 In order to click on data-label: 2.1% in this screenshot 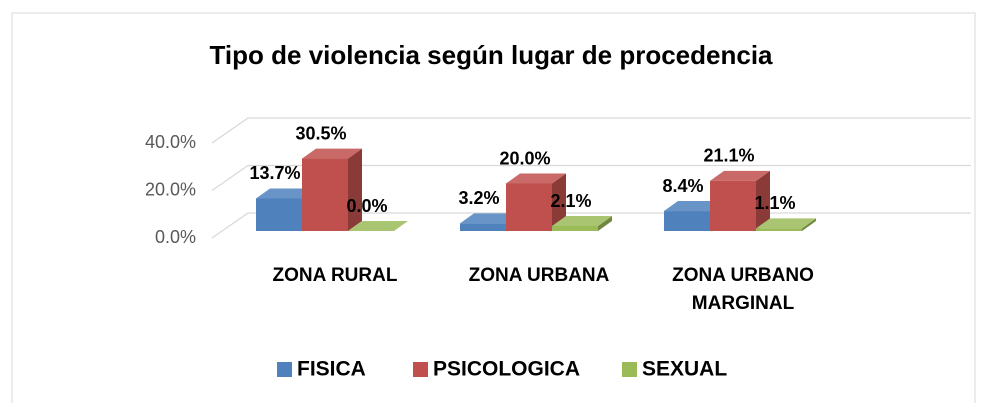, I will do `click(570, 201)`.